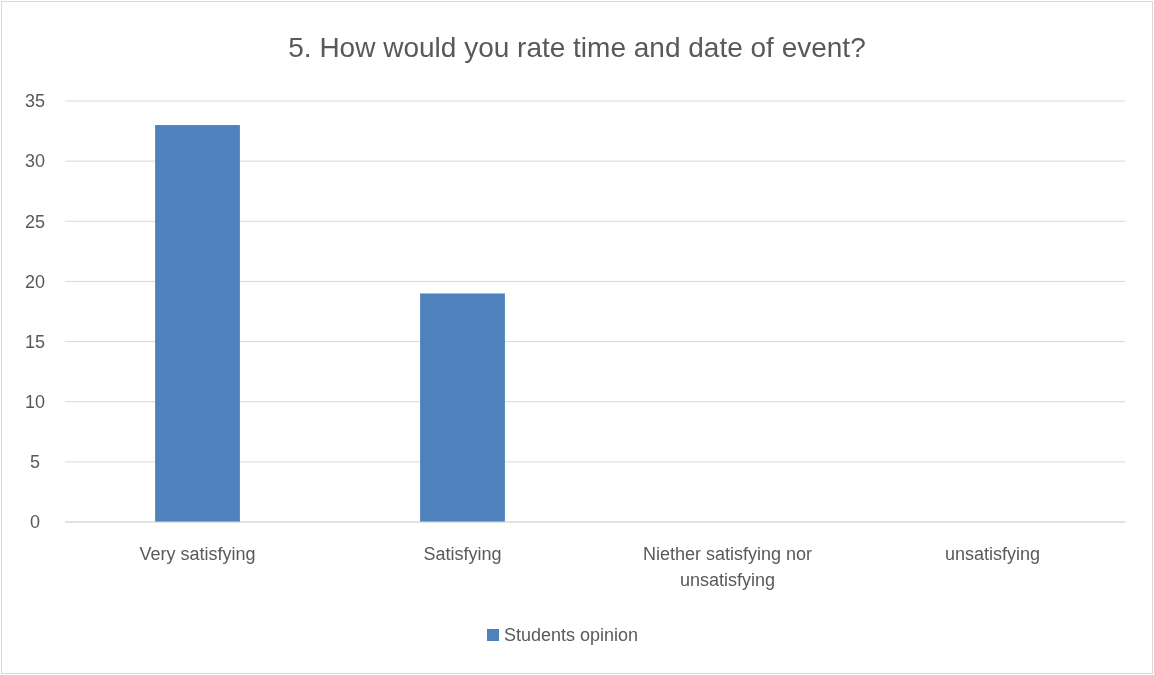 This screenshot has height=675, width=1154. I want to click on y-tick-label: 20, so click(35, 281).